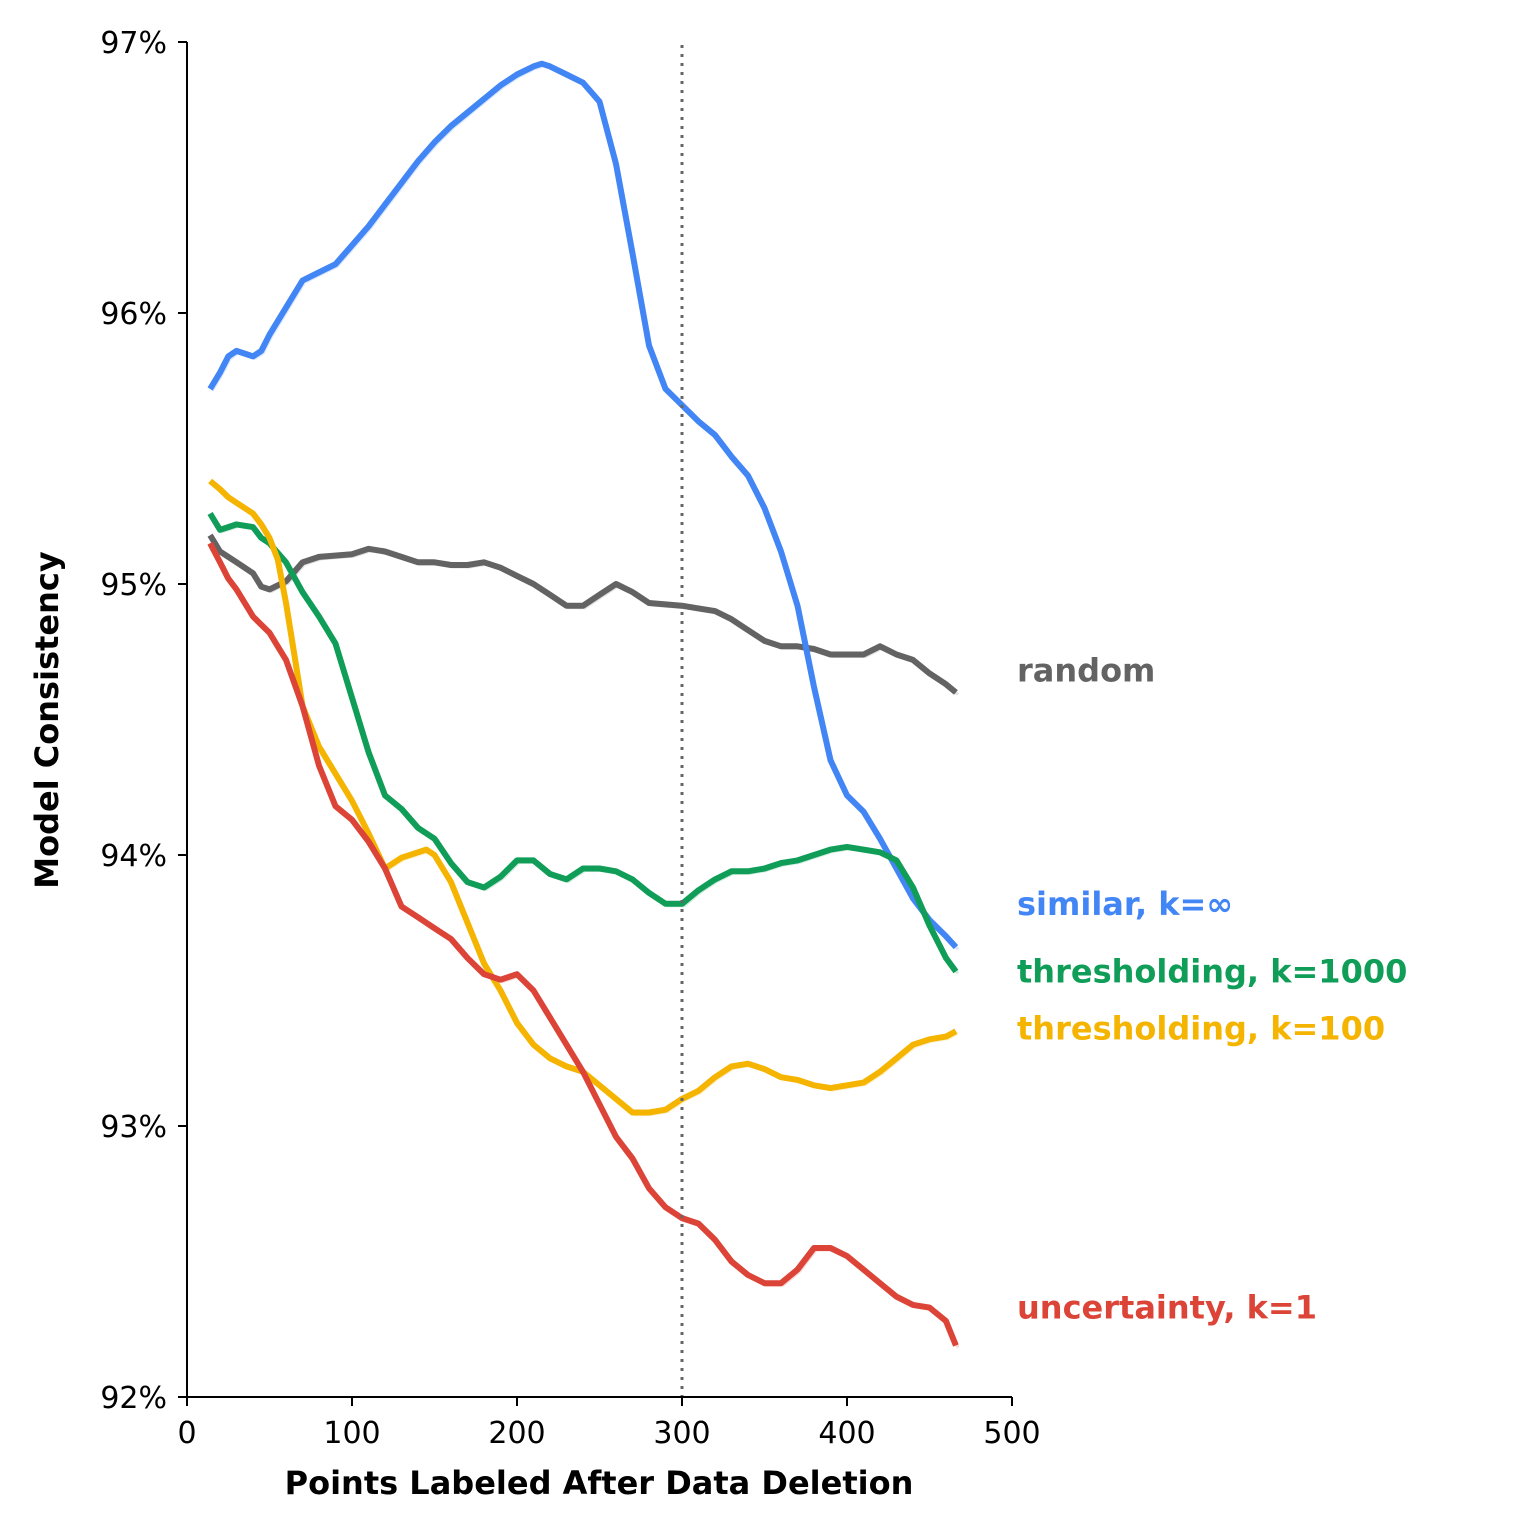 This screenshot has height=1524, width=1524. I want to click on x-tick-label: 500, so click(1011, 1433).